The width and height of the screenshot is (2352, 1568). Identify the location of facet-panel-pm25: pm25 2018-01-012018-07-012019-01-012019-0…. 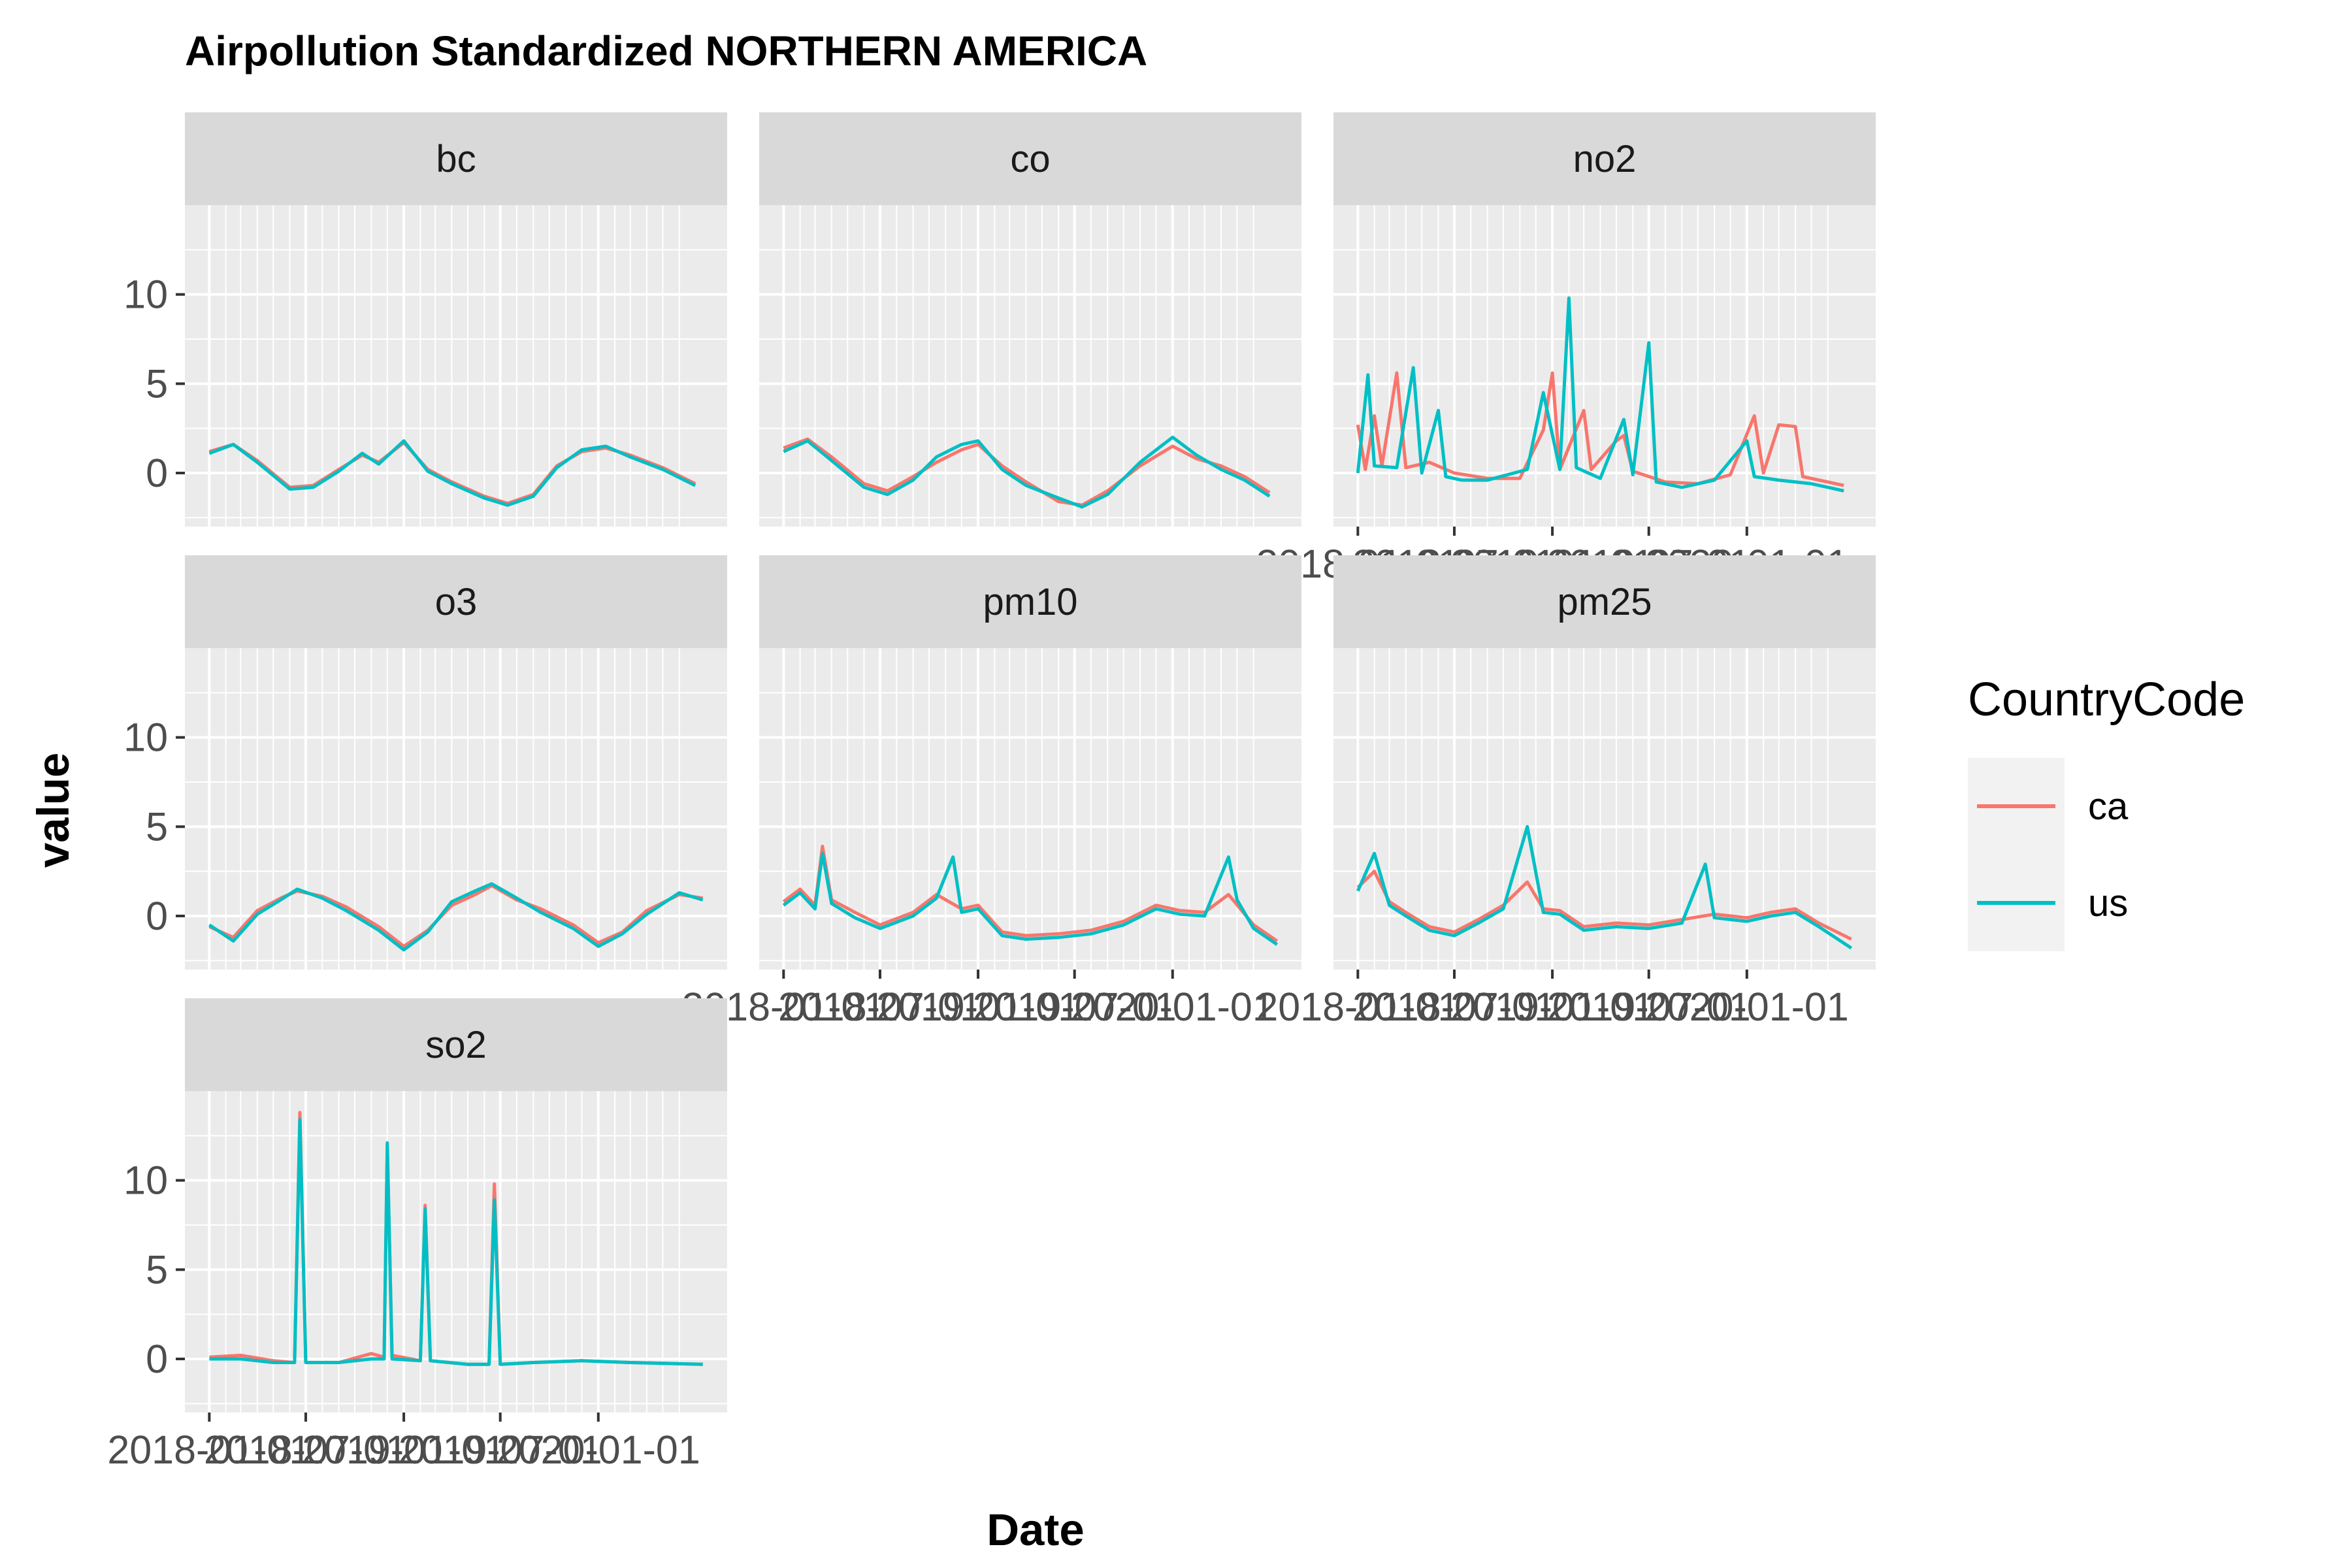
(1566, 792).